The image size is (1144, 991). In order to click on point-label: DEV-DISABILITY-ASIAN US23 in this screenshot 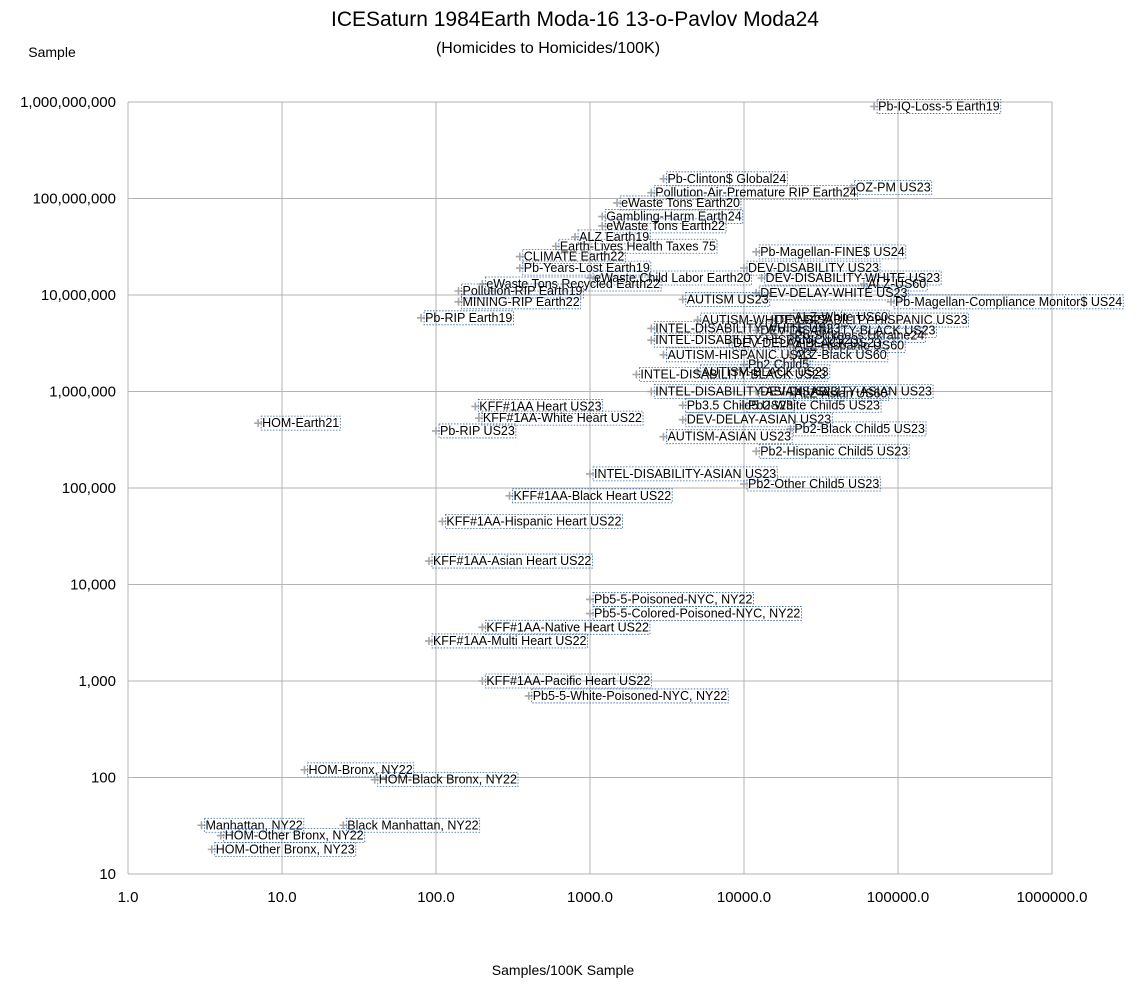, I will do `click(846, 392)`.